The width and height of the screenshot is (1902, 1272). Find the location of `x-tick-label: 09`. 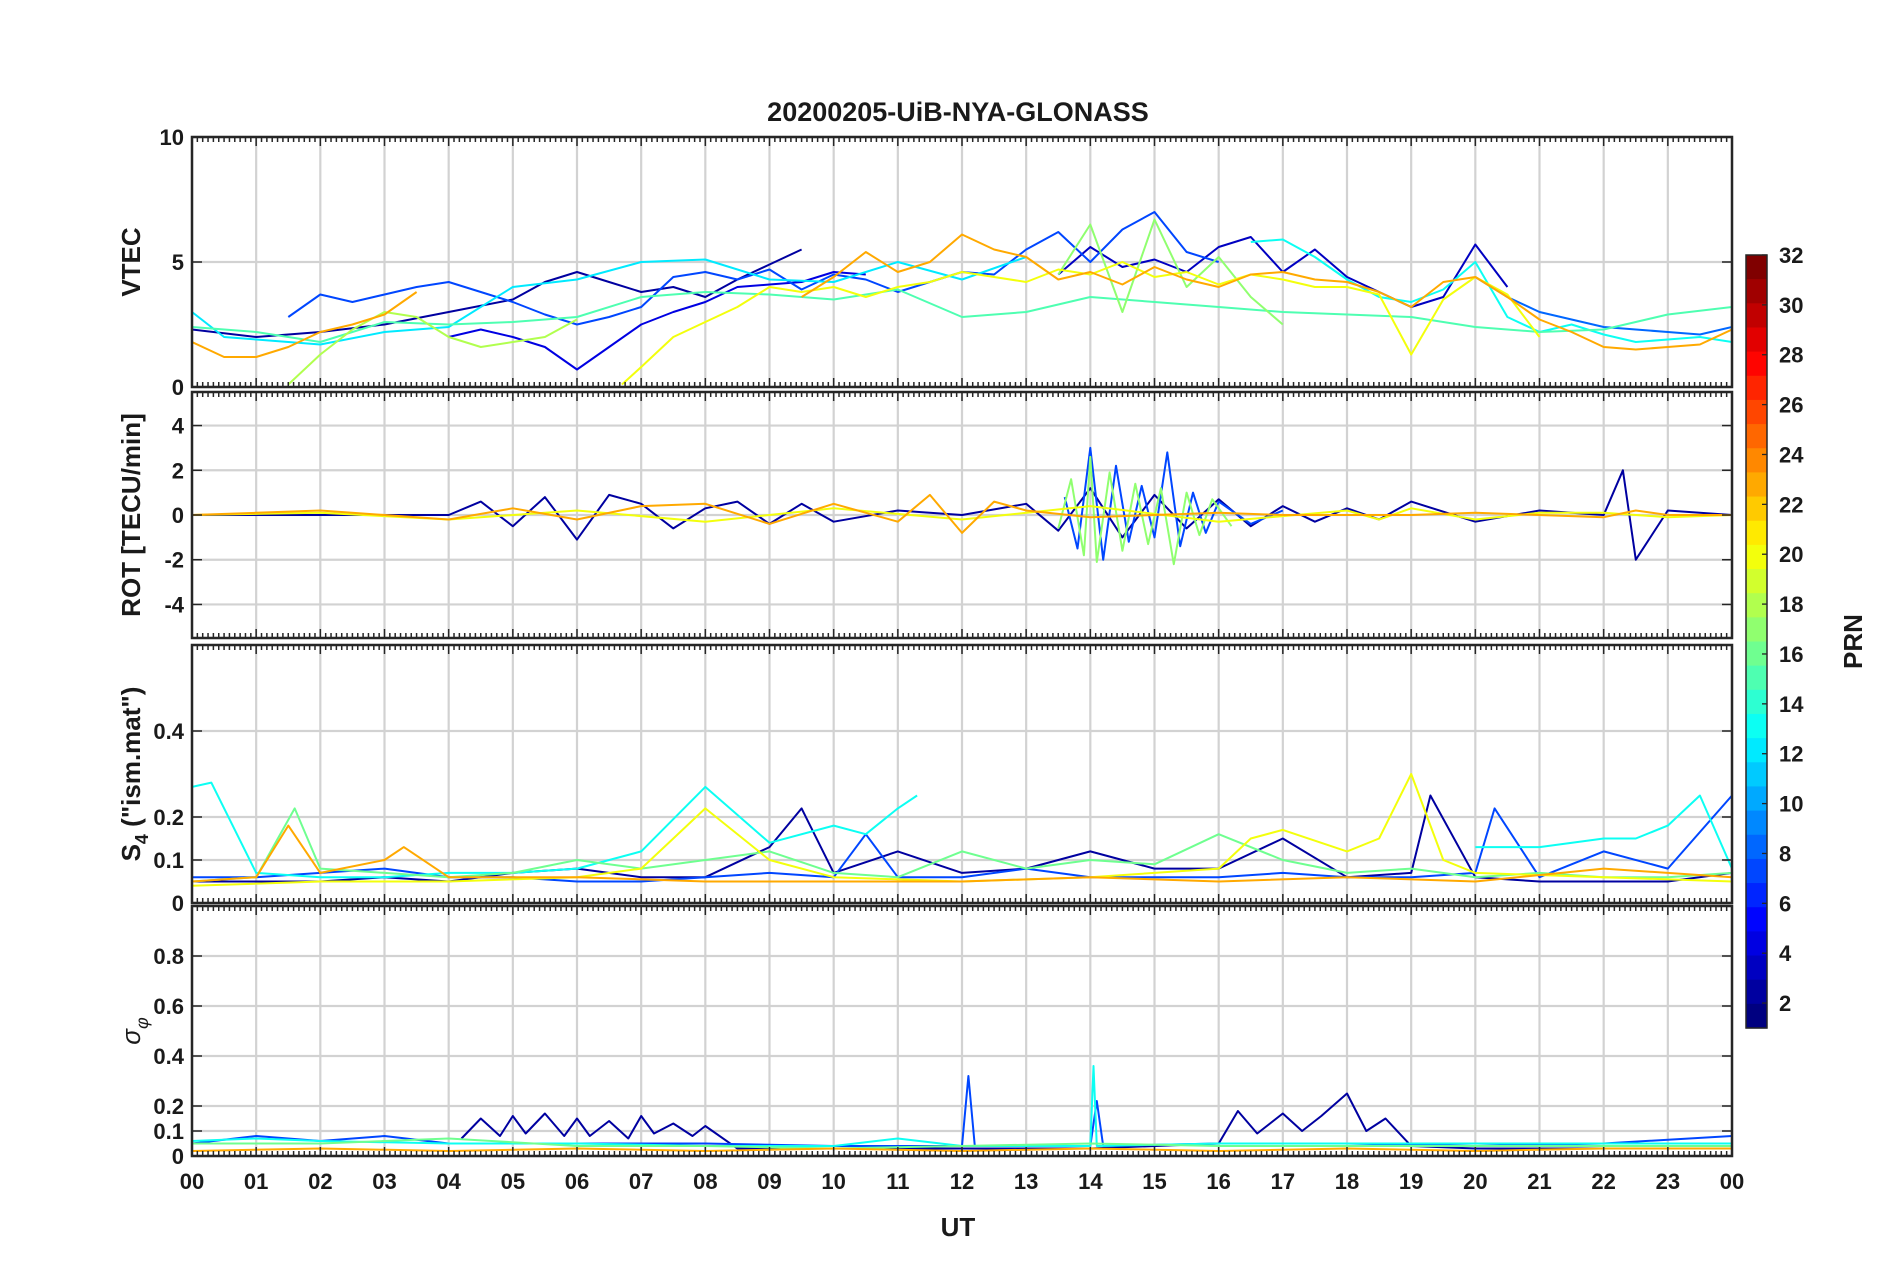

x-tick-label: 09 is located at coordinates (769, 1181).